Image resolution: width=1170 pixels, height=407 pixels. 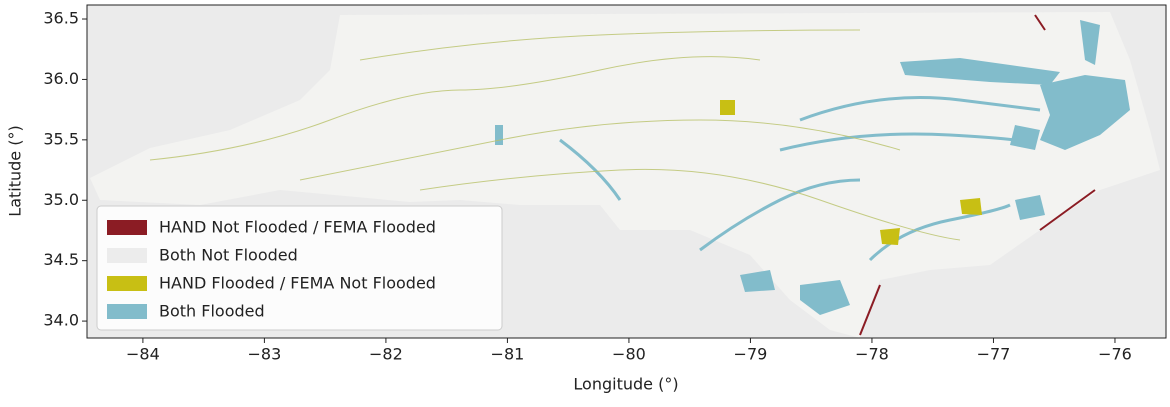 I want to click on y-tick-label: 34.5, so click(x=61, y=259).